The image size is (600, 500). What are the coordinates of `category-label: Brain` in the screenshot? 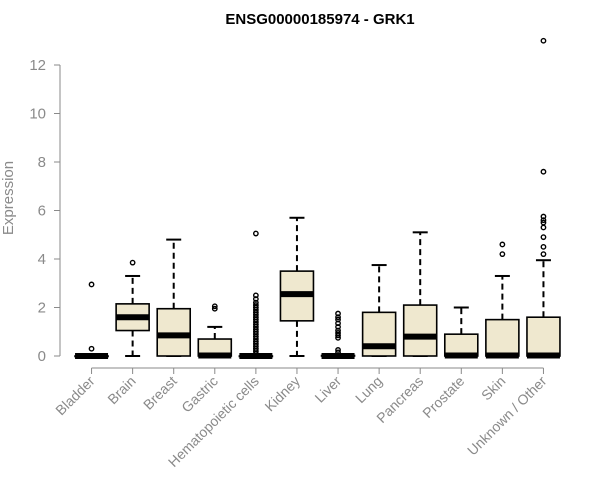 It's located at (121, 390).